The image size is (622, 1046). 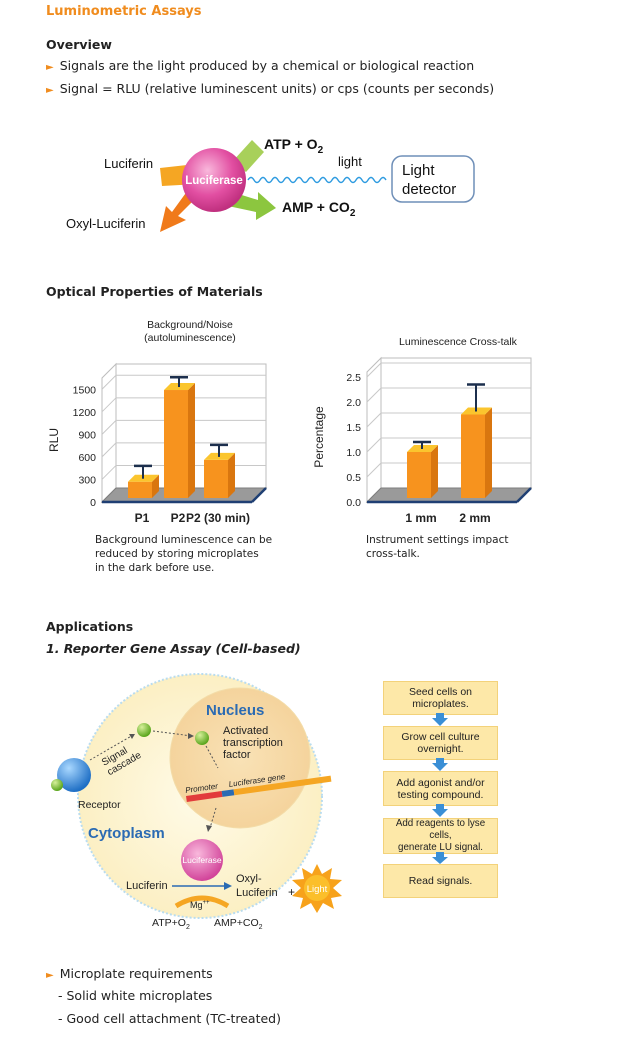 I want to click on cofactor-arc, so click(x=202, y=902).